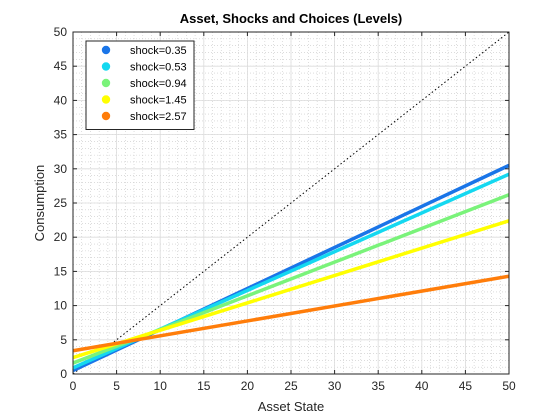 Image resolution: width=560 pixels, height=420 pixels. What do you see at coordinates (204, 386) in the screenshot?
I see `x-tick-label: 15` at bounding box center [204, 386].